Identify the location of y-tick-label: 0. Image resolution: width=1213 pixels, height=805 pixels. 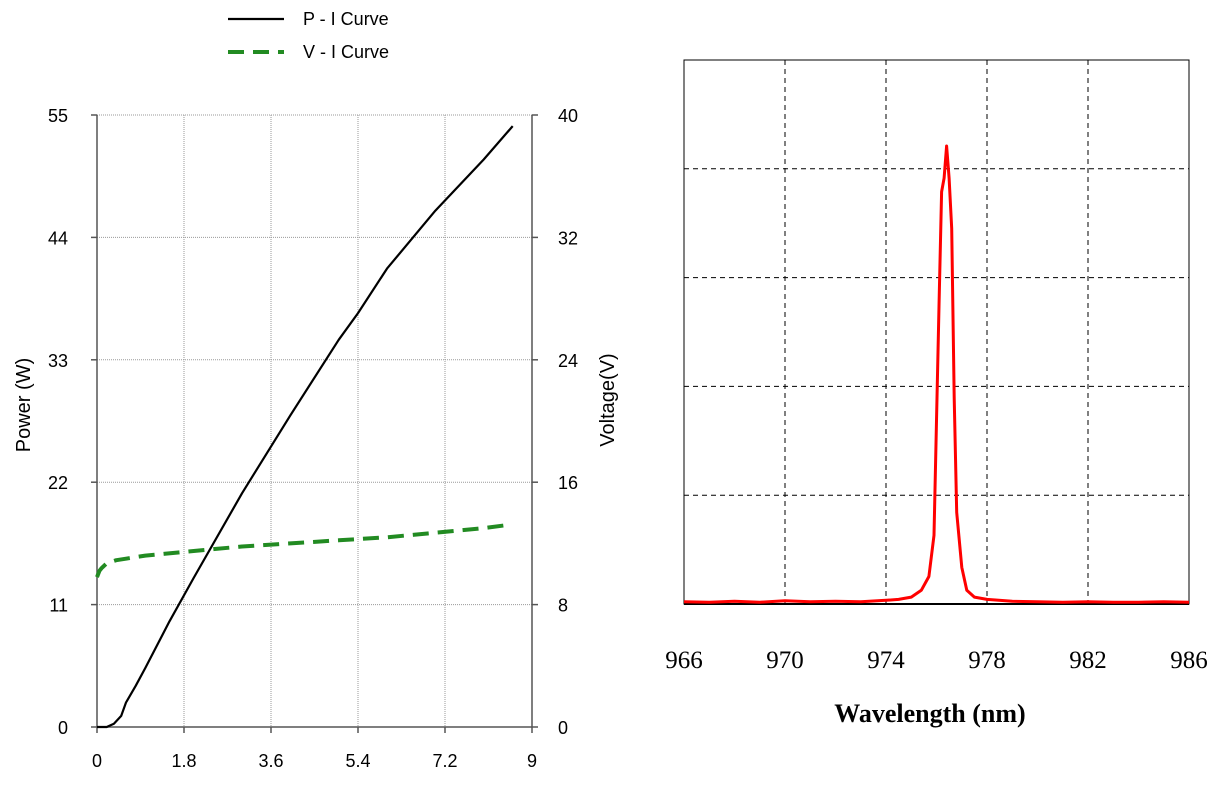
(63, 728).